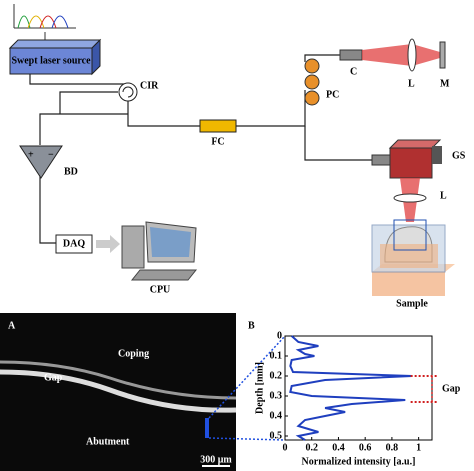  I want to click on computer, so click(159, 251).